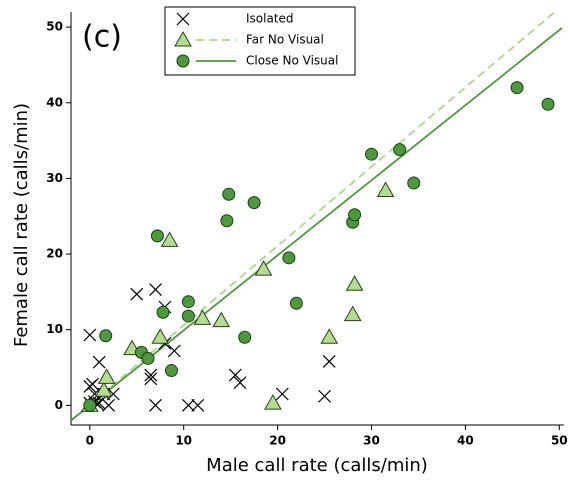  I want to click on y-axis-label: Female call rate (calls/min), so click(21, 225).